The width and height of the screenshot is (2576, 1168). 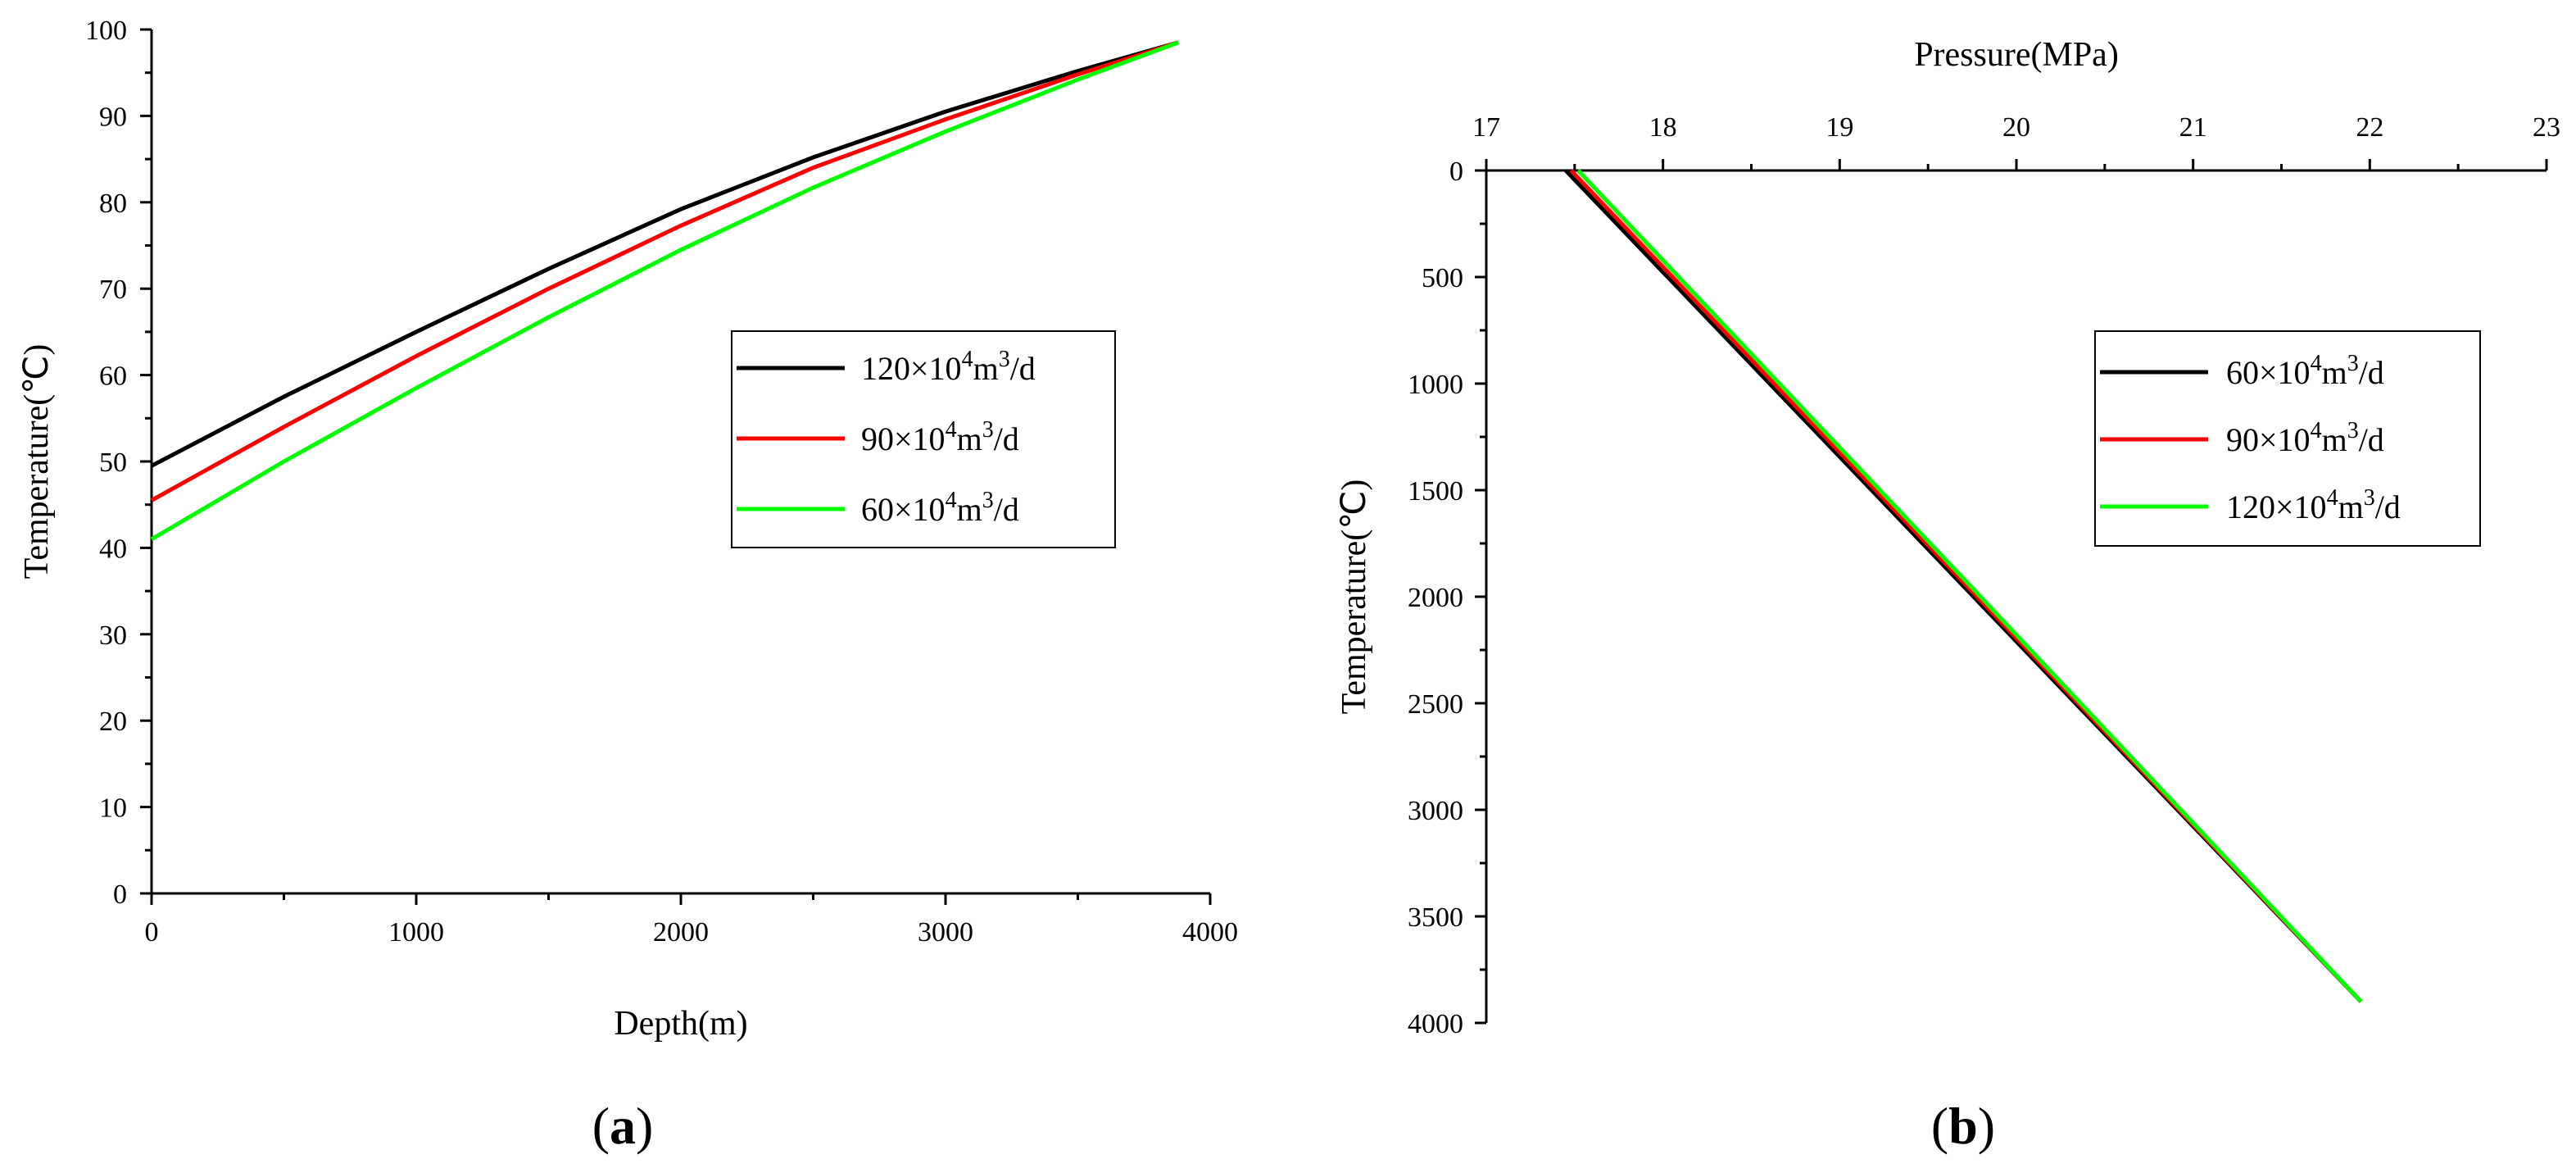 What do you see at coordinates (680, 1024) in the screenshot?
I see `x-axis-title: Depth(m)` at bounding box center [680, 1024].